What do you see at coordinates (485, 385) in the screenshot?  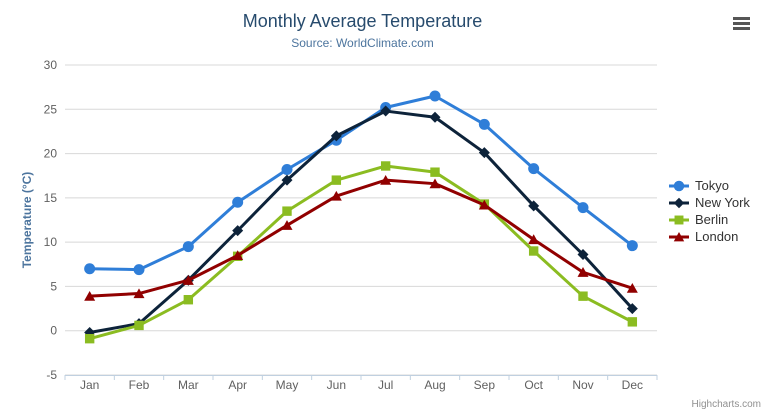 I see `x-tick-label: Sep` at bounding box center [485, 385].